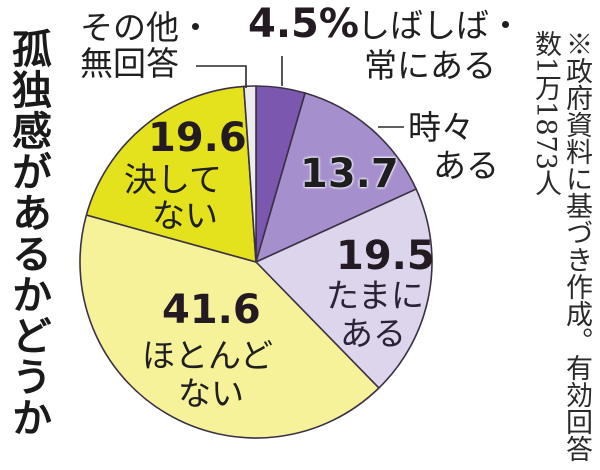 The width and height of the screenshot is (600, 470). Describe the element at coordinates (561, 246) in the screenshot. I see `source-note: ※政府資料に基づき作成。有効回答数1万1873人` at that location.